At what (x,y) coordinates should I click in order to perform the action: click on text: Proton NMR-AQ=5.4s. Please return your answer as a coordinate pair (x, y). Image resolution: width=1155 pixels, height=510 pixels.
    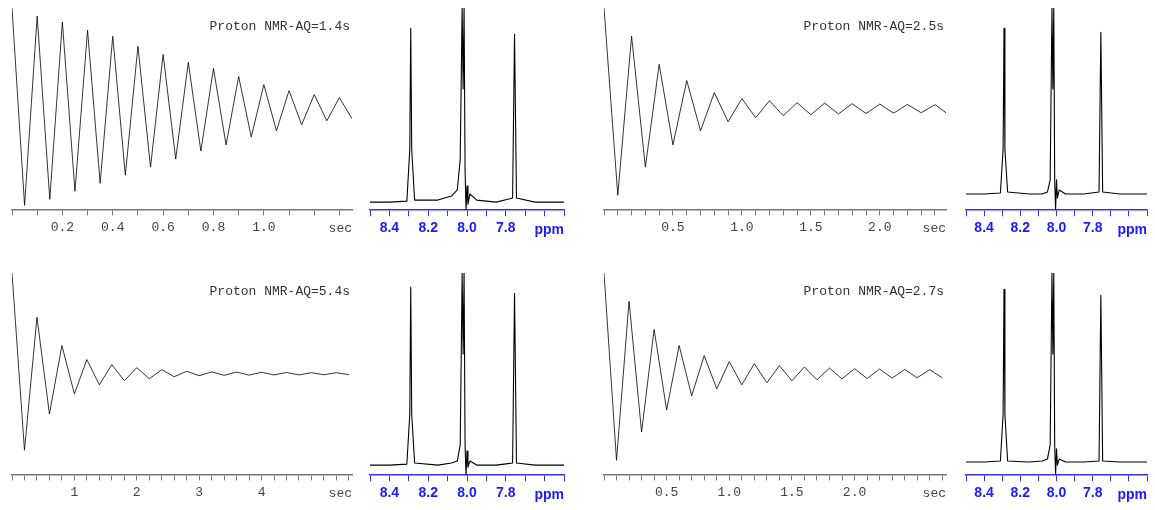
    Looking at the image, I should click on (279, 291).